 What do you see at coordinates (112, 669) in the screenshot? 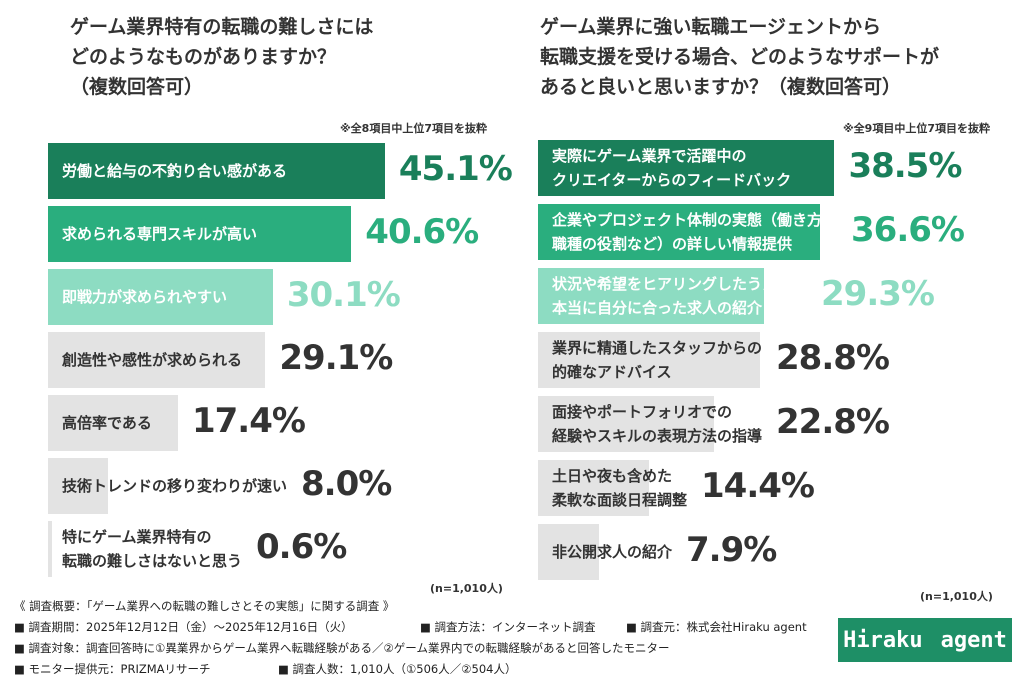
I see `footer-item: ■ モニター提供元：PRIZMAリサーチ` at bounding box center [112, 669].